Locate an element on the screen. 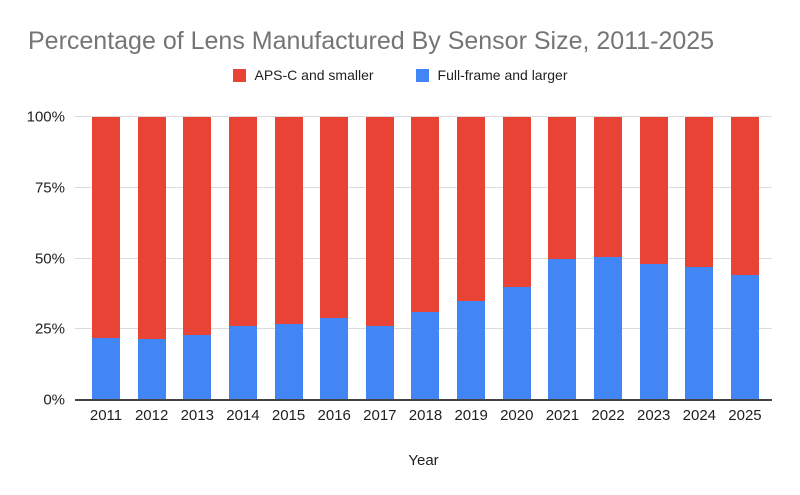  bar-2023-segment-full-frame-and-larger is located at coordinates (653, 332).